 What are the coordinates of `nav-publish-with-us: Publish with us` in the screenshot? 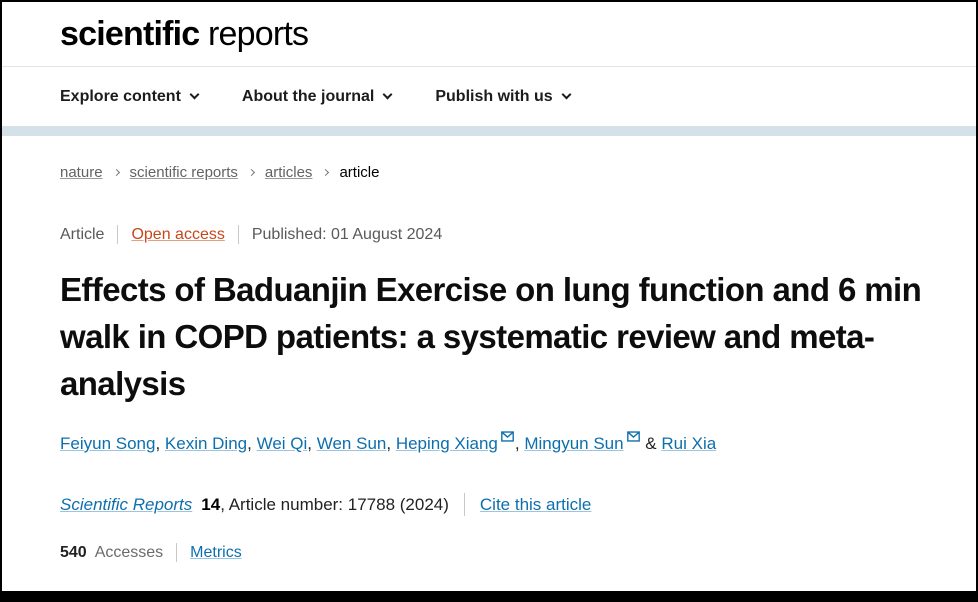 It's located at (503, 96).